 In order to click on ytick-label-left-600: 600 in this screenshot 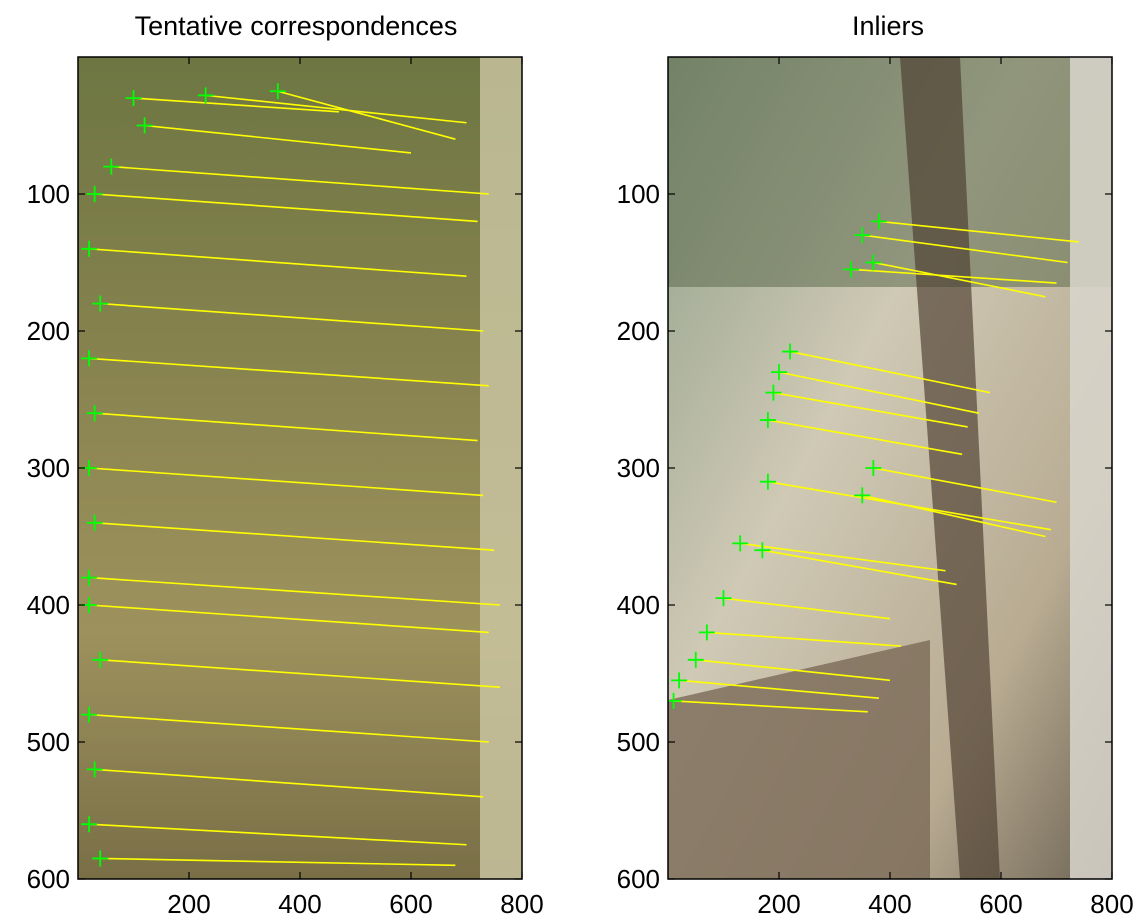, I will do `click(48, 879)`.